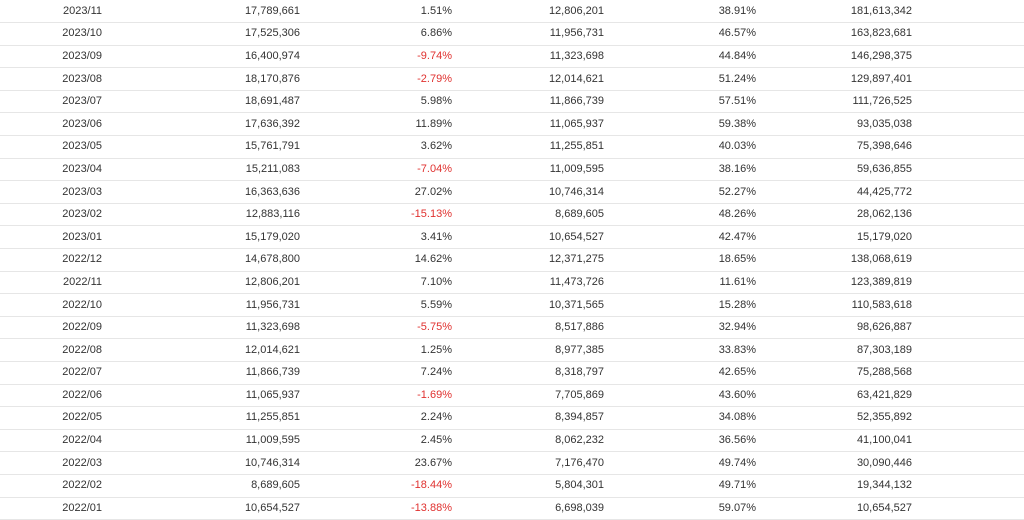 Image resolution: width=1024 pixels, height=520 pixels. What do you see at coordinates (840, 305) in the screenshot?
I see `cumulative-value-cell: 110,583,618` at bounding box center [840, 305].